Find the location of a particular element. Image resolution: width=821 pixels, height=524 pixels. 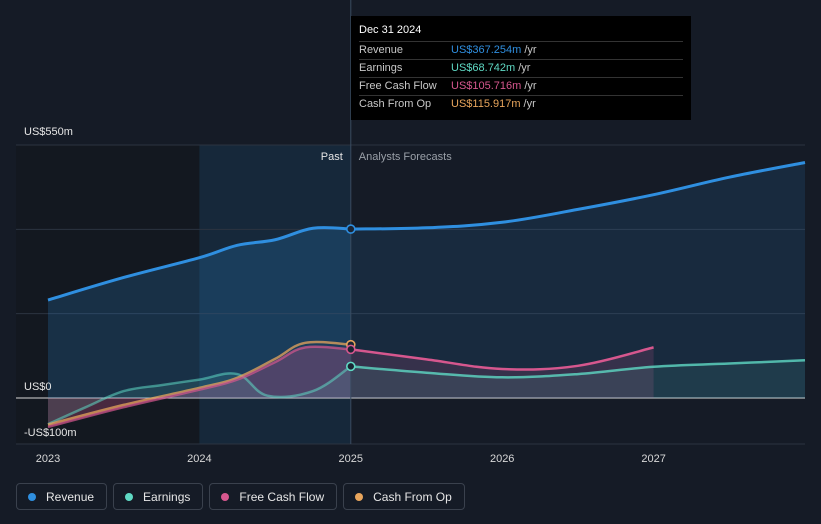

free-cash-flow-past-line is located at coordinates (199, 387).